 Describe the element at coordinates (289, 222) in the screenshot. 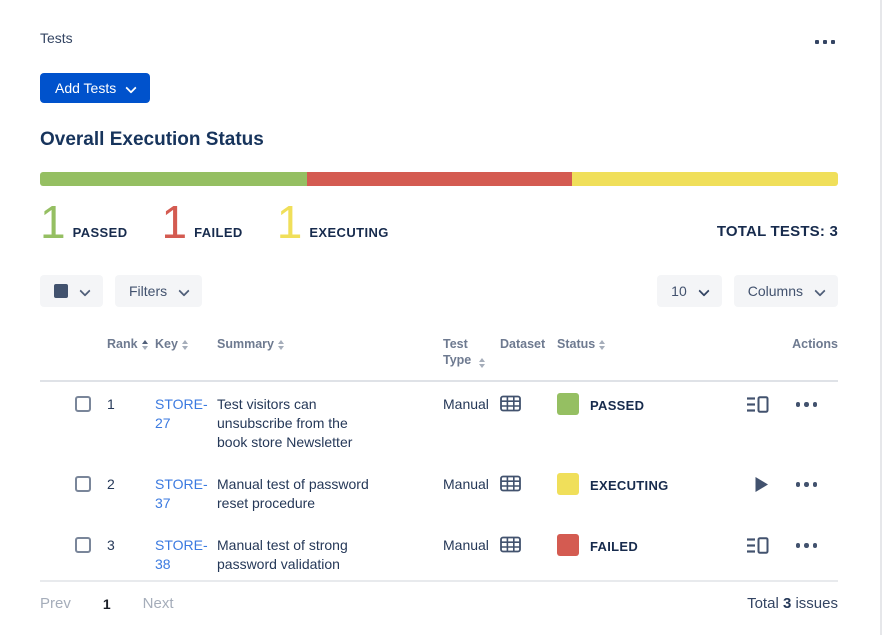

I see `executing-count: 1` at that location.